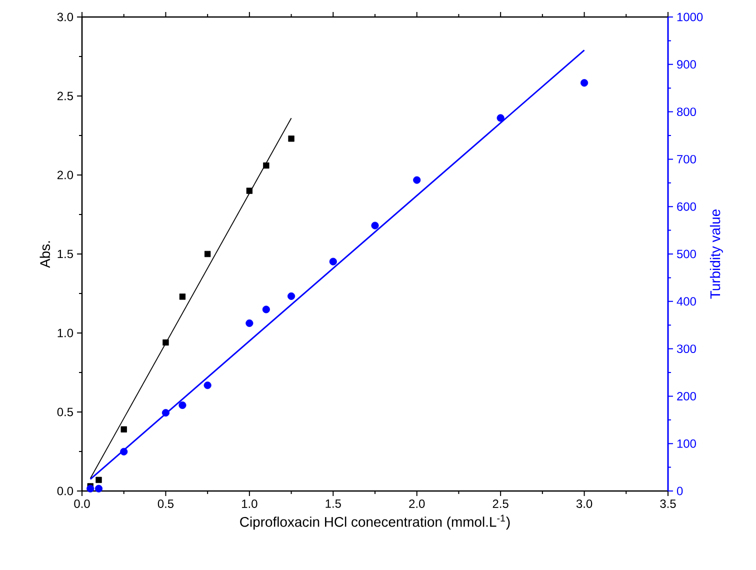  I want to click on x-tick-label: 3.5, so click(668, 504).